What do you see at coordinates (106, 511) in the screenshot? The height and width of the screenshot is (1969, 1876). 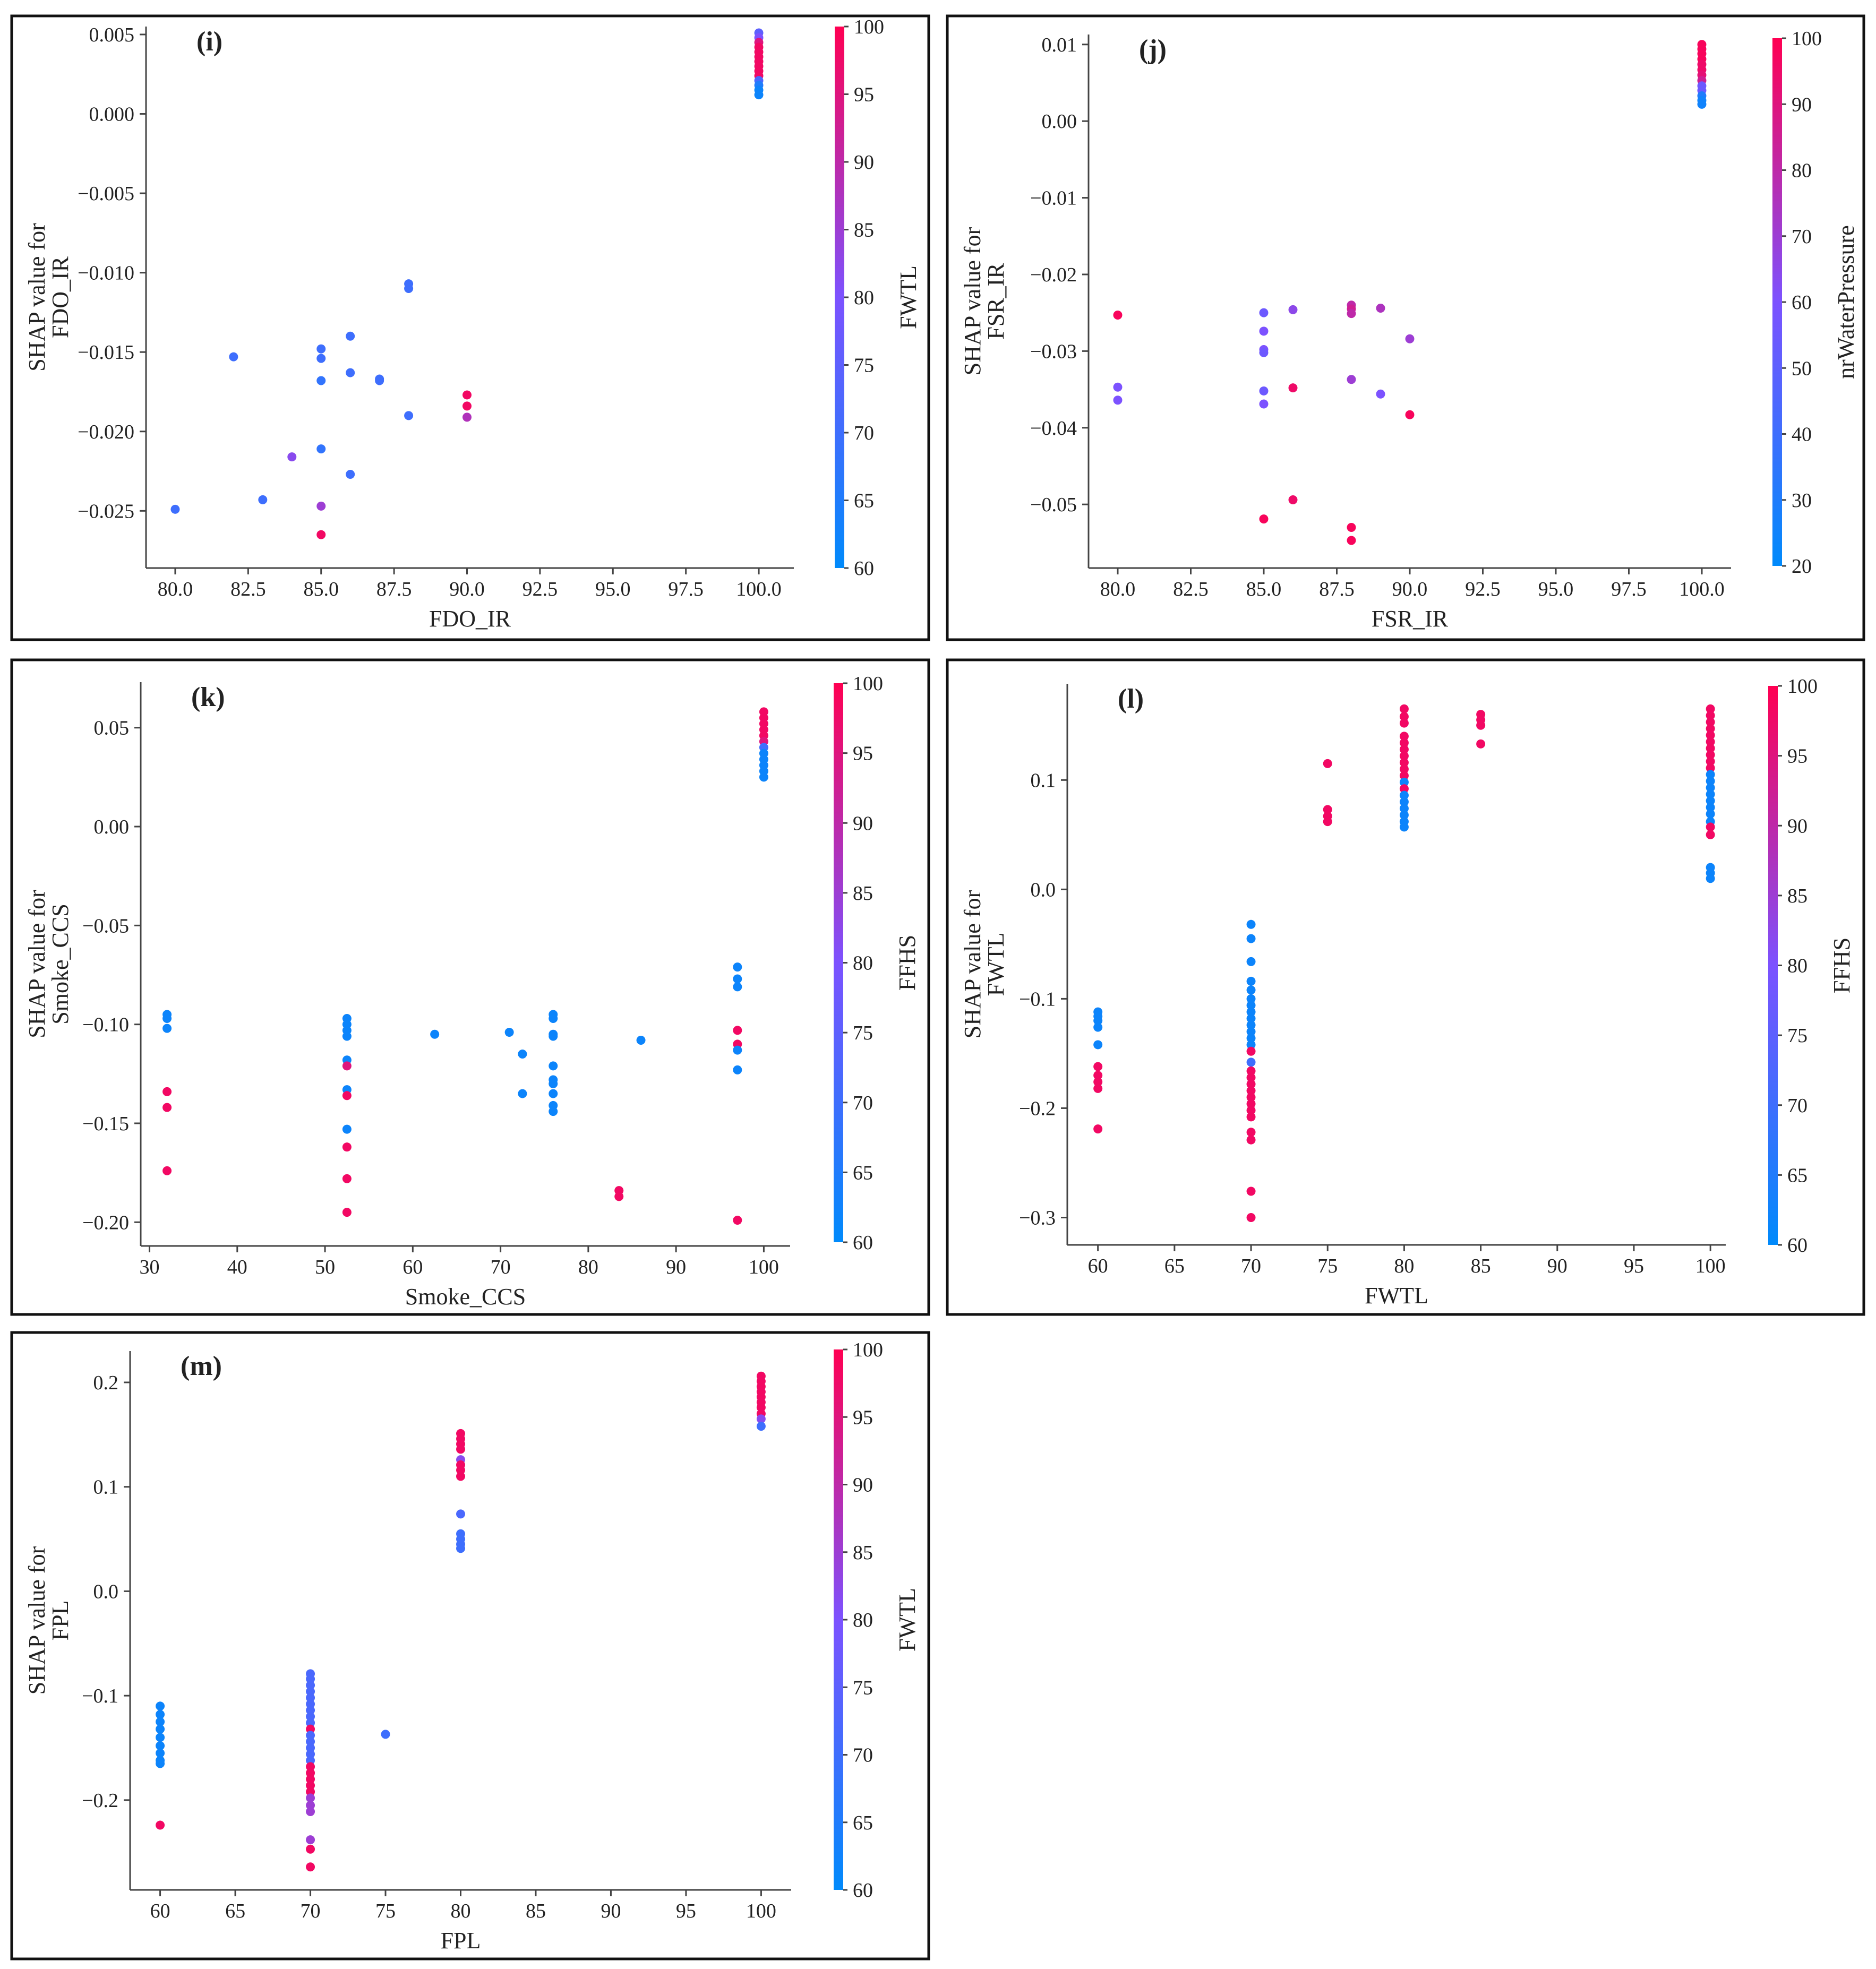 I see `y-tick-label: −0.025` at bounding box center [106, 511].